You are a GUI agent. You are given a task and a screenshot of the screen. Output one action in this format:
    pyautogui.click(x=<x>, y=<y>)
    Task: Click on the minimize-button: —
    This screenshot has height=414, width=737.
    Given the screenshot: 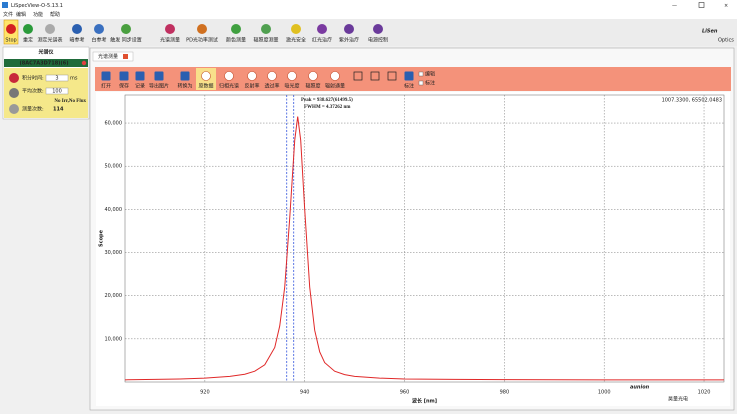 What is the action you would take?
    pyautogui.click(x=674, y=6)
    